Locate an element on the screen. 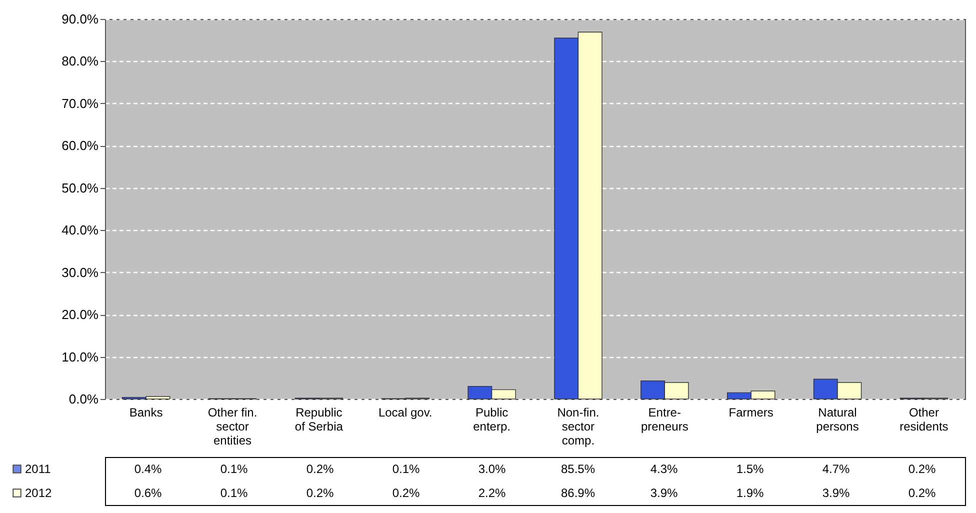  x-tick-label: Entre-preneurs is located at coordinates (664, 420).